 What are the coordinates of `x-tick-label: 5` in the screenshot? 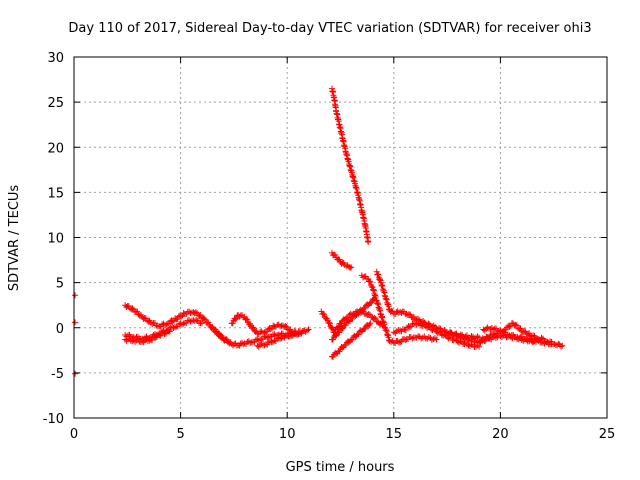 It's located at (180, 434).